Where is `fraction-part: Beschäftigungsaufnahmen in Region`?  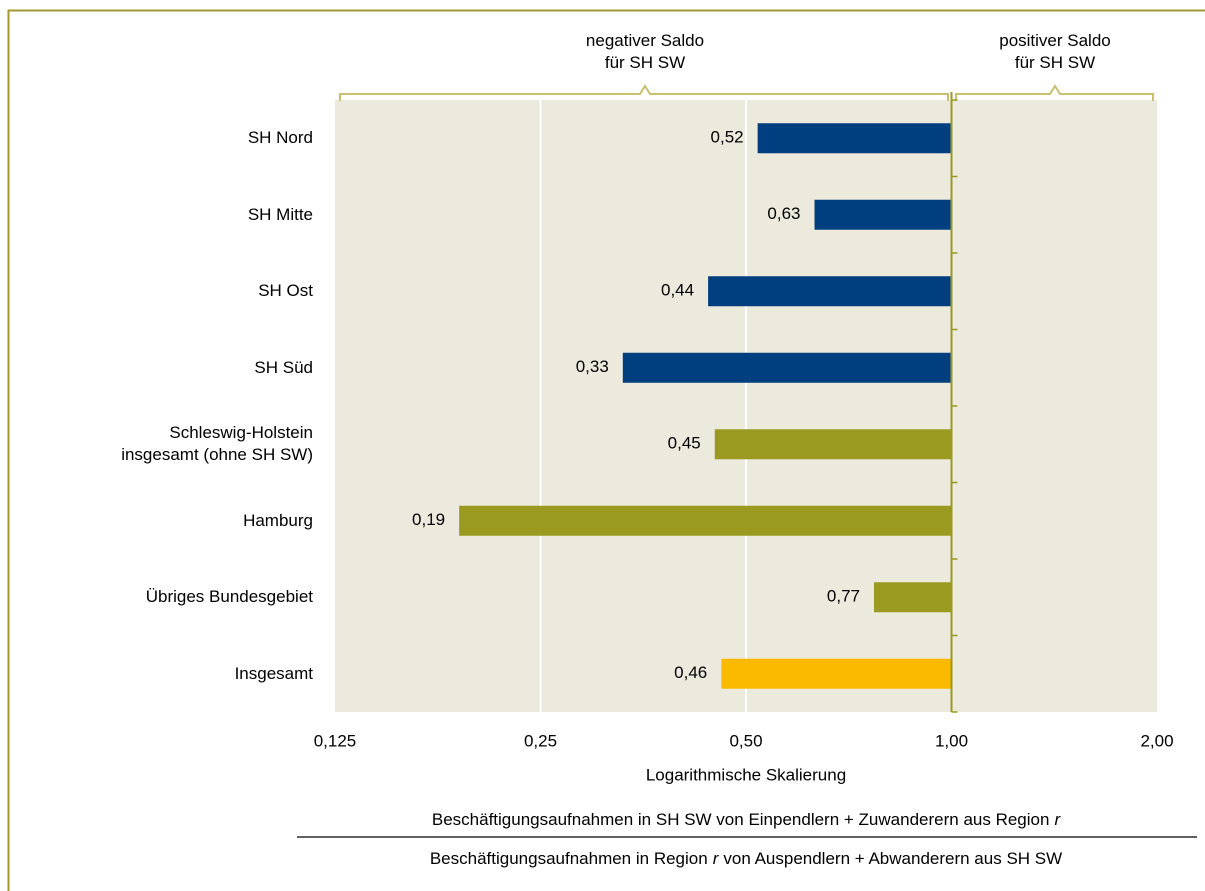
fraction-part: Beschäftigungsaufnahmen in Region is located at coordinates (569, 858).